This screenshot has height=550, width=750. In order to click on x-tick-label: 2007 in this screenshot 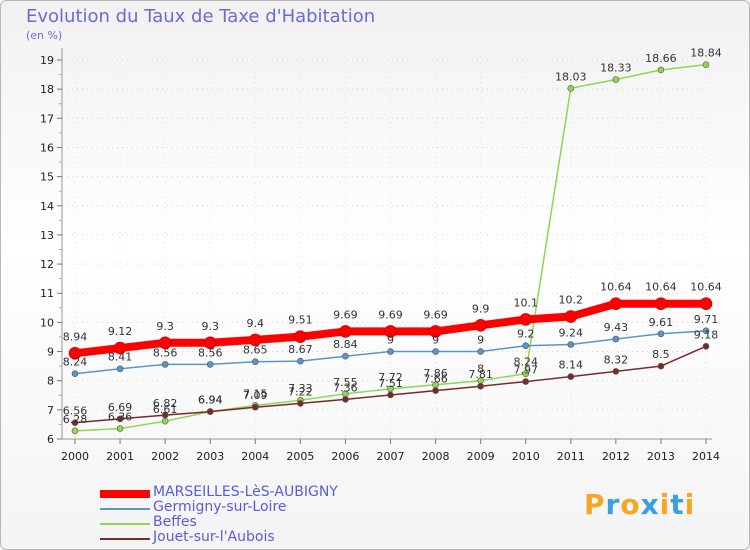, I will do `click(391, 456)`.